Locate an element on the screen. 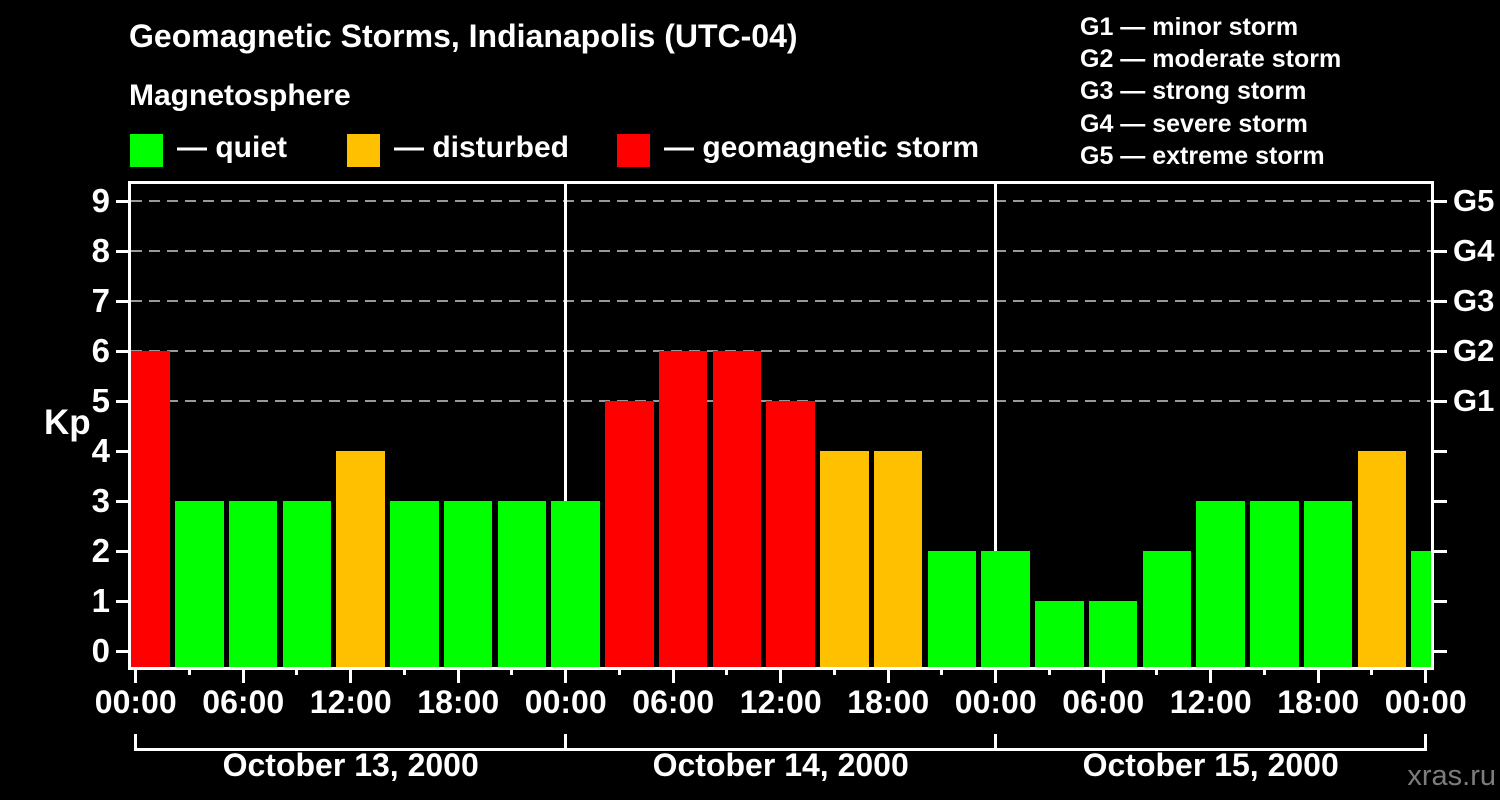  g-axis-label-g2: G2 is located at coordinates (1474, 350).